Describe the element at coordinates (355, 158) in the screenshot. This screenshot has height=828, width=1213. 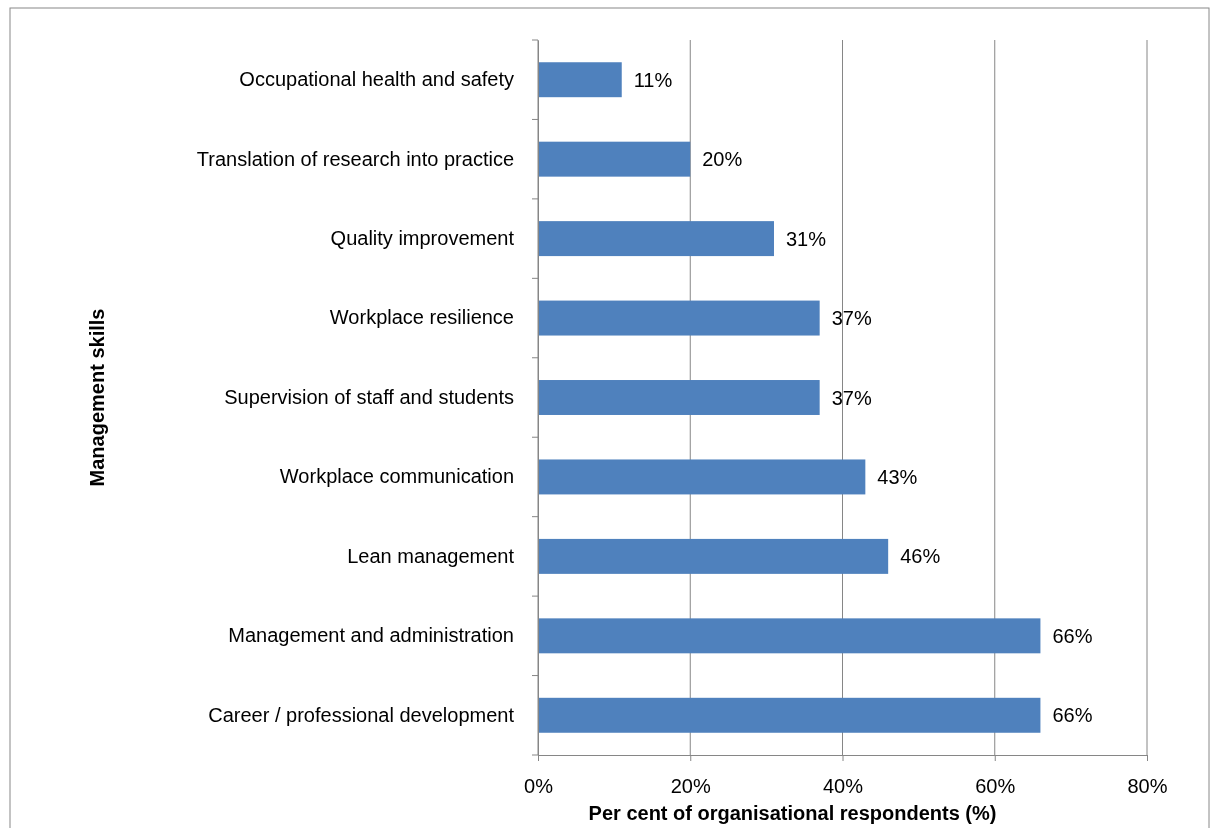
I see `y-tick-label: Translation of research into practice` at that location.